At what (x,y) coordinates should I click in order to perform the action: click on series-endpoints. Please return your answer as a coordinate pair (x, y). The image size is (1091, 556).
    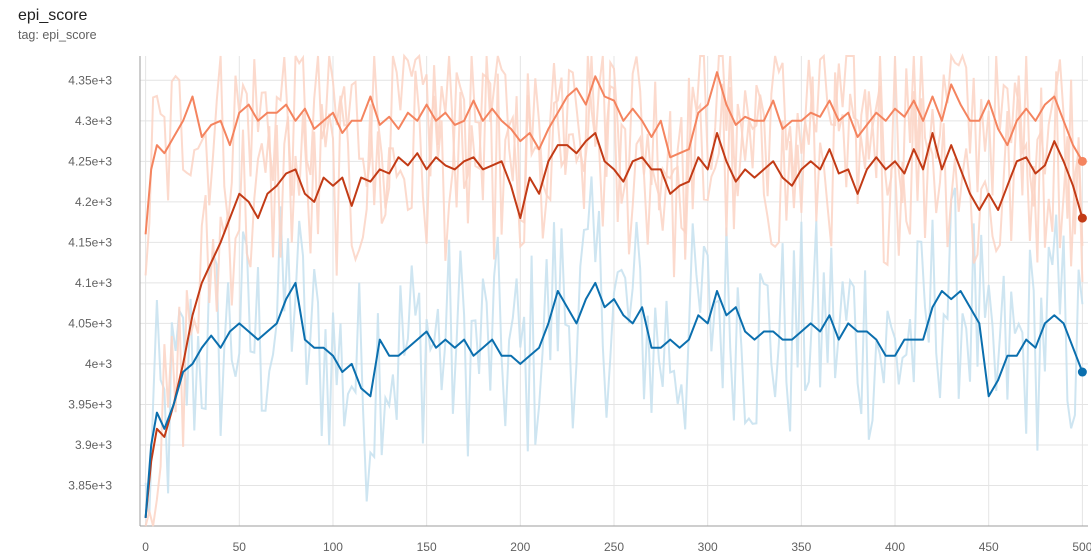
    Looking at the image, I should click on (1082, 266).